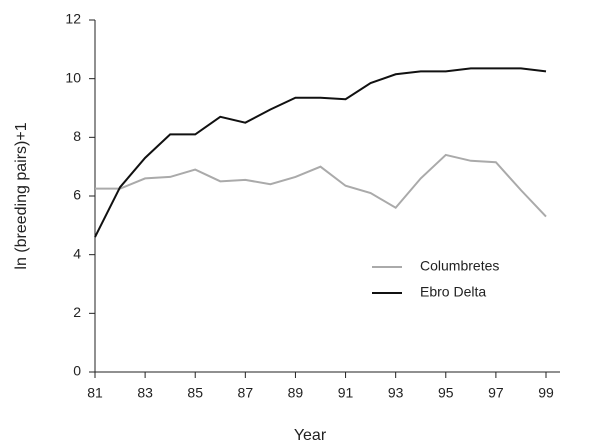 The width and height of the screenshot is (591, 447). Describe the element at coordinates (21, 195) in the screenshot. I see `y-axis-label: ln (breeding pairs)+1` at that location.